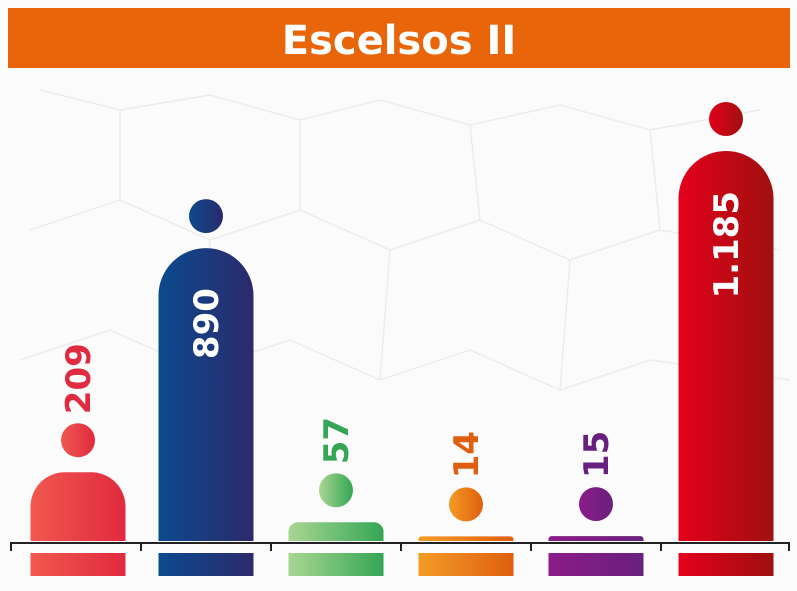 This screenshot has width=797, height=591. Describe the element at coordinates (467, 454) in the screenshot. I see `value-label: 14` at that location.